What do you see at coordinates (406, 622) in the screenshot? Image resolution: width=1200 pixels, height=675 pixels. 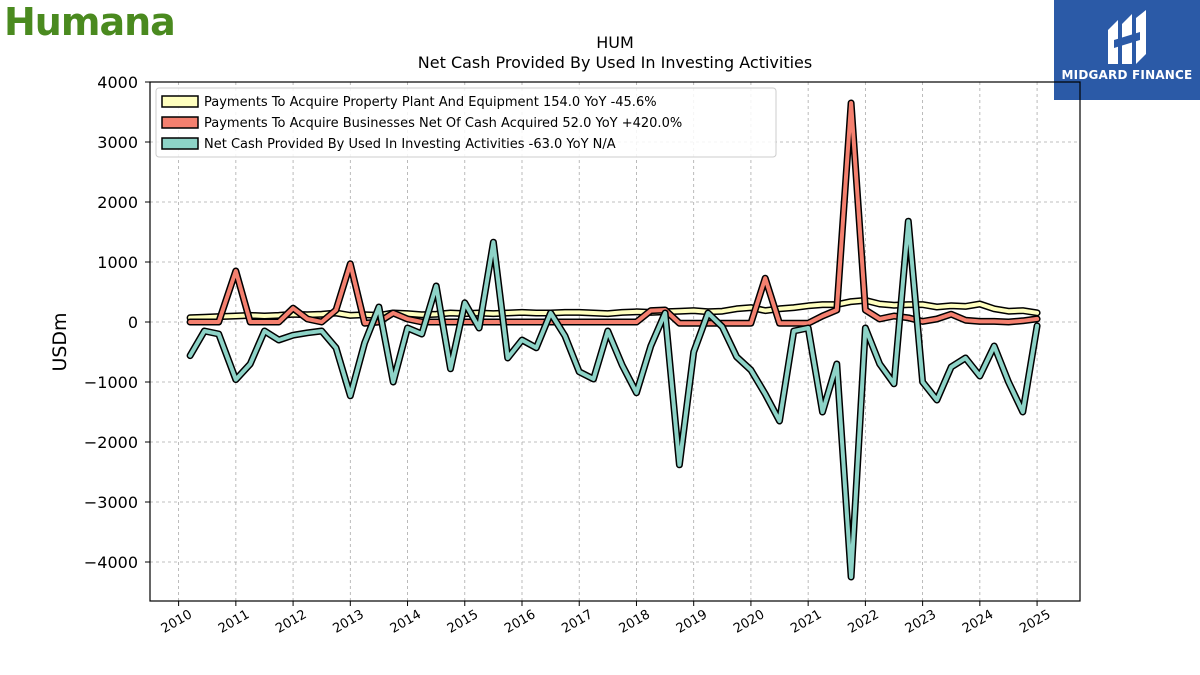 I see `x-tick-label: 2014` at bounding box center [406, 622].